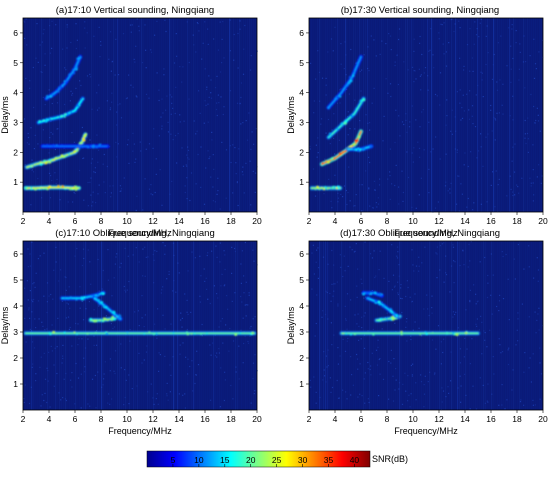 Image resolution: width=550 pixels, height=480 pixels. I want to click on colorbar-tick-label-5: 5, so click(173, 460).